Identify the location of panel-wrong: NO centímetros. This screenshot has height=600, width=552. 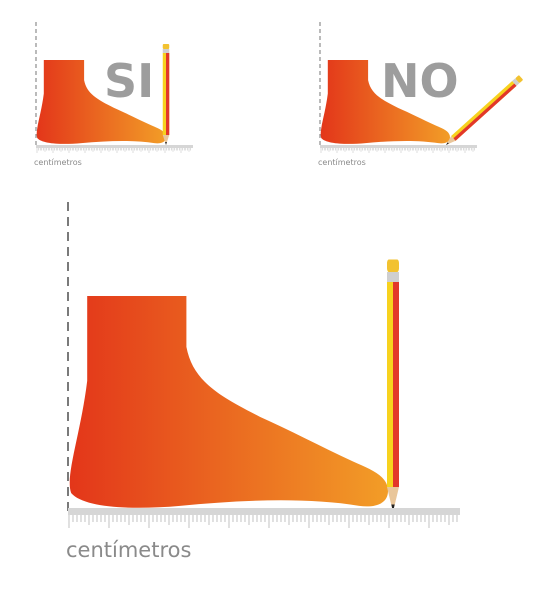
(421, 94).